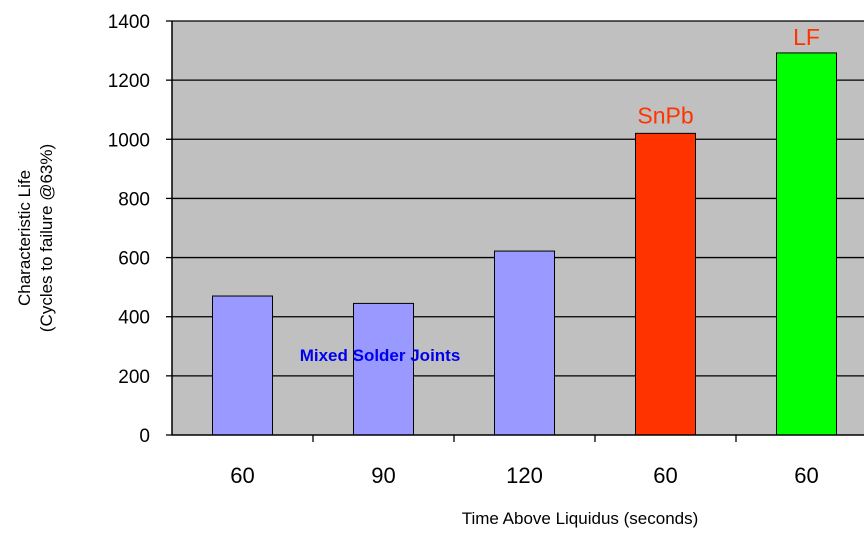 The image size is (864, 540). I want to click on annotation-snpb: SnPb, so click(665, 115).